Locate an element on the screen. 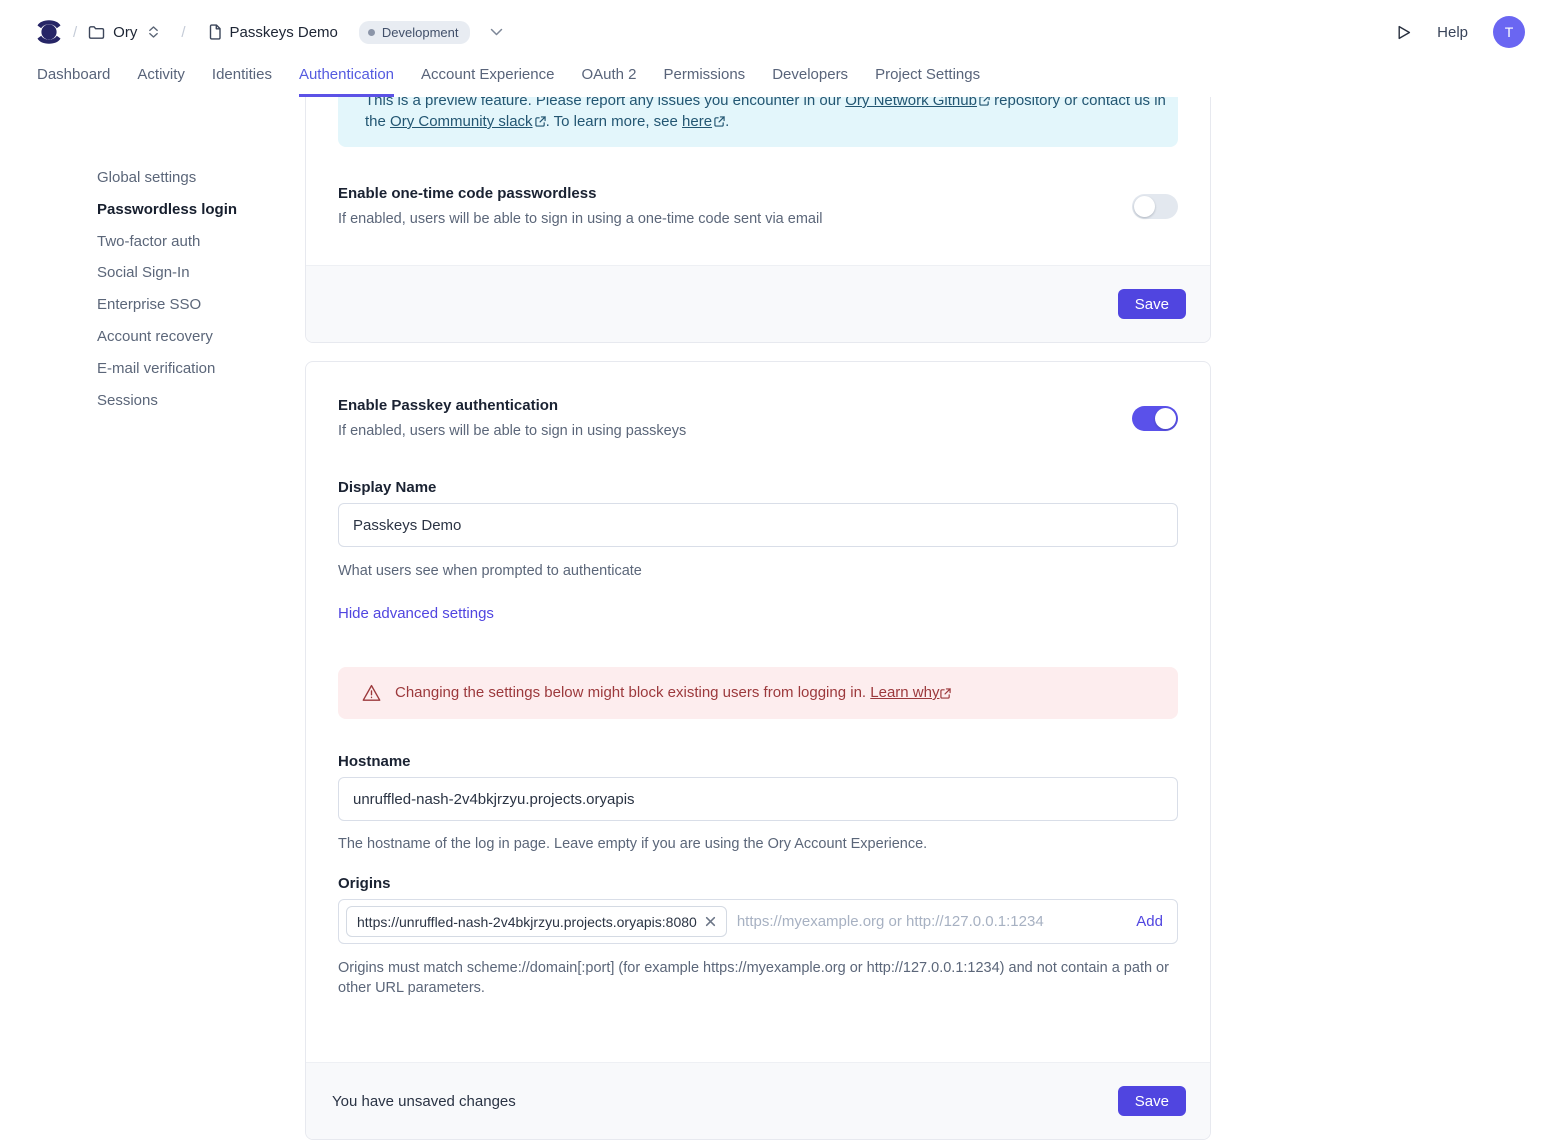 Image resolution: width=1547 pixels, height=1142 pixels. warning-icon is located at coordinates (371, 692).